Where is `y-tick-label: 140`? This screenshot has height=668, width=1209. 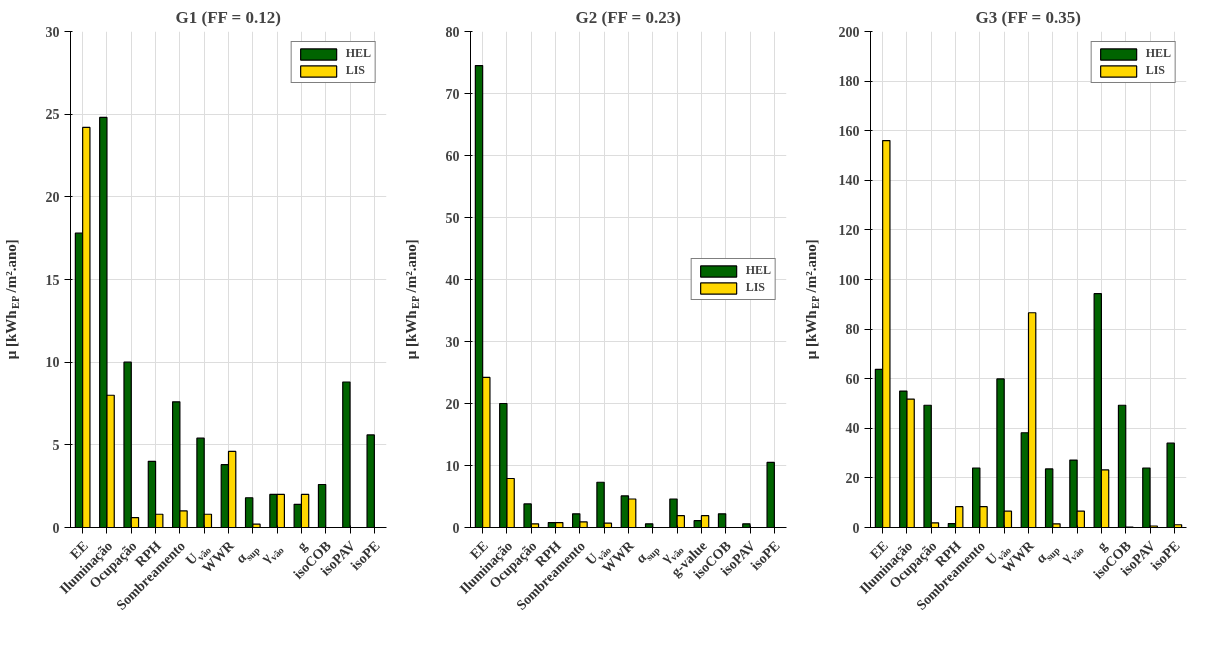 y-tick-label: 140 is located at coordinates (849, 181).